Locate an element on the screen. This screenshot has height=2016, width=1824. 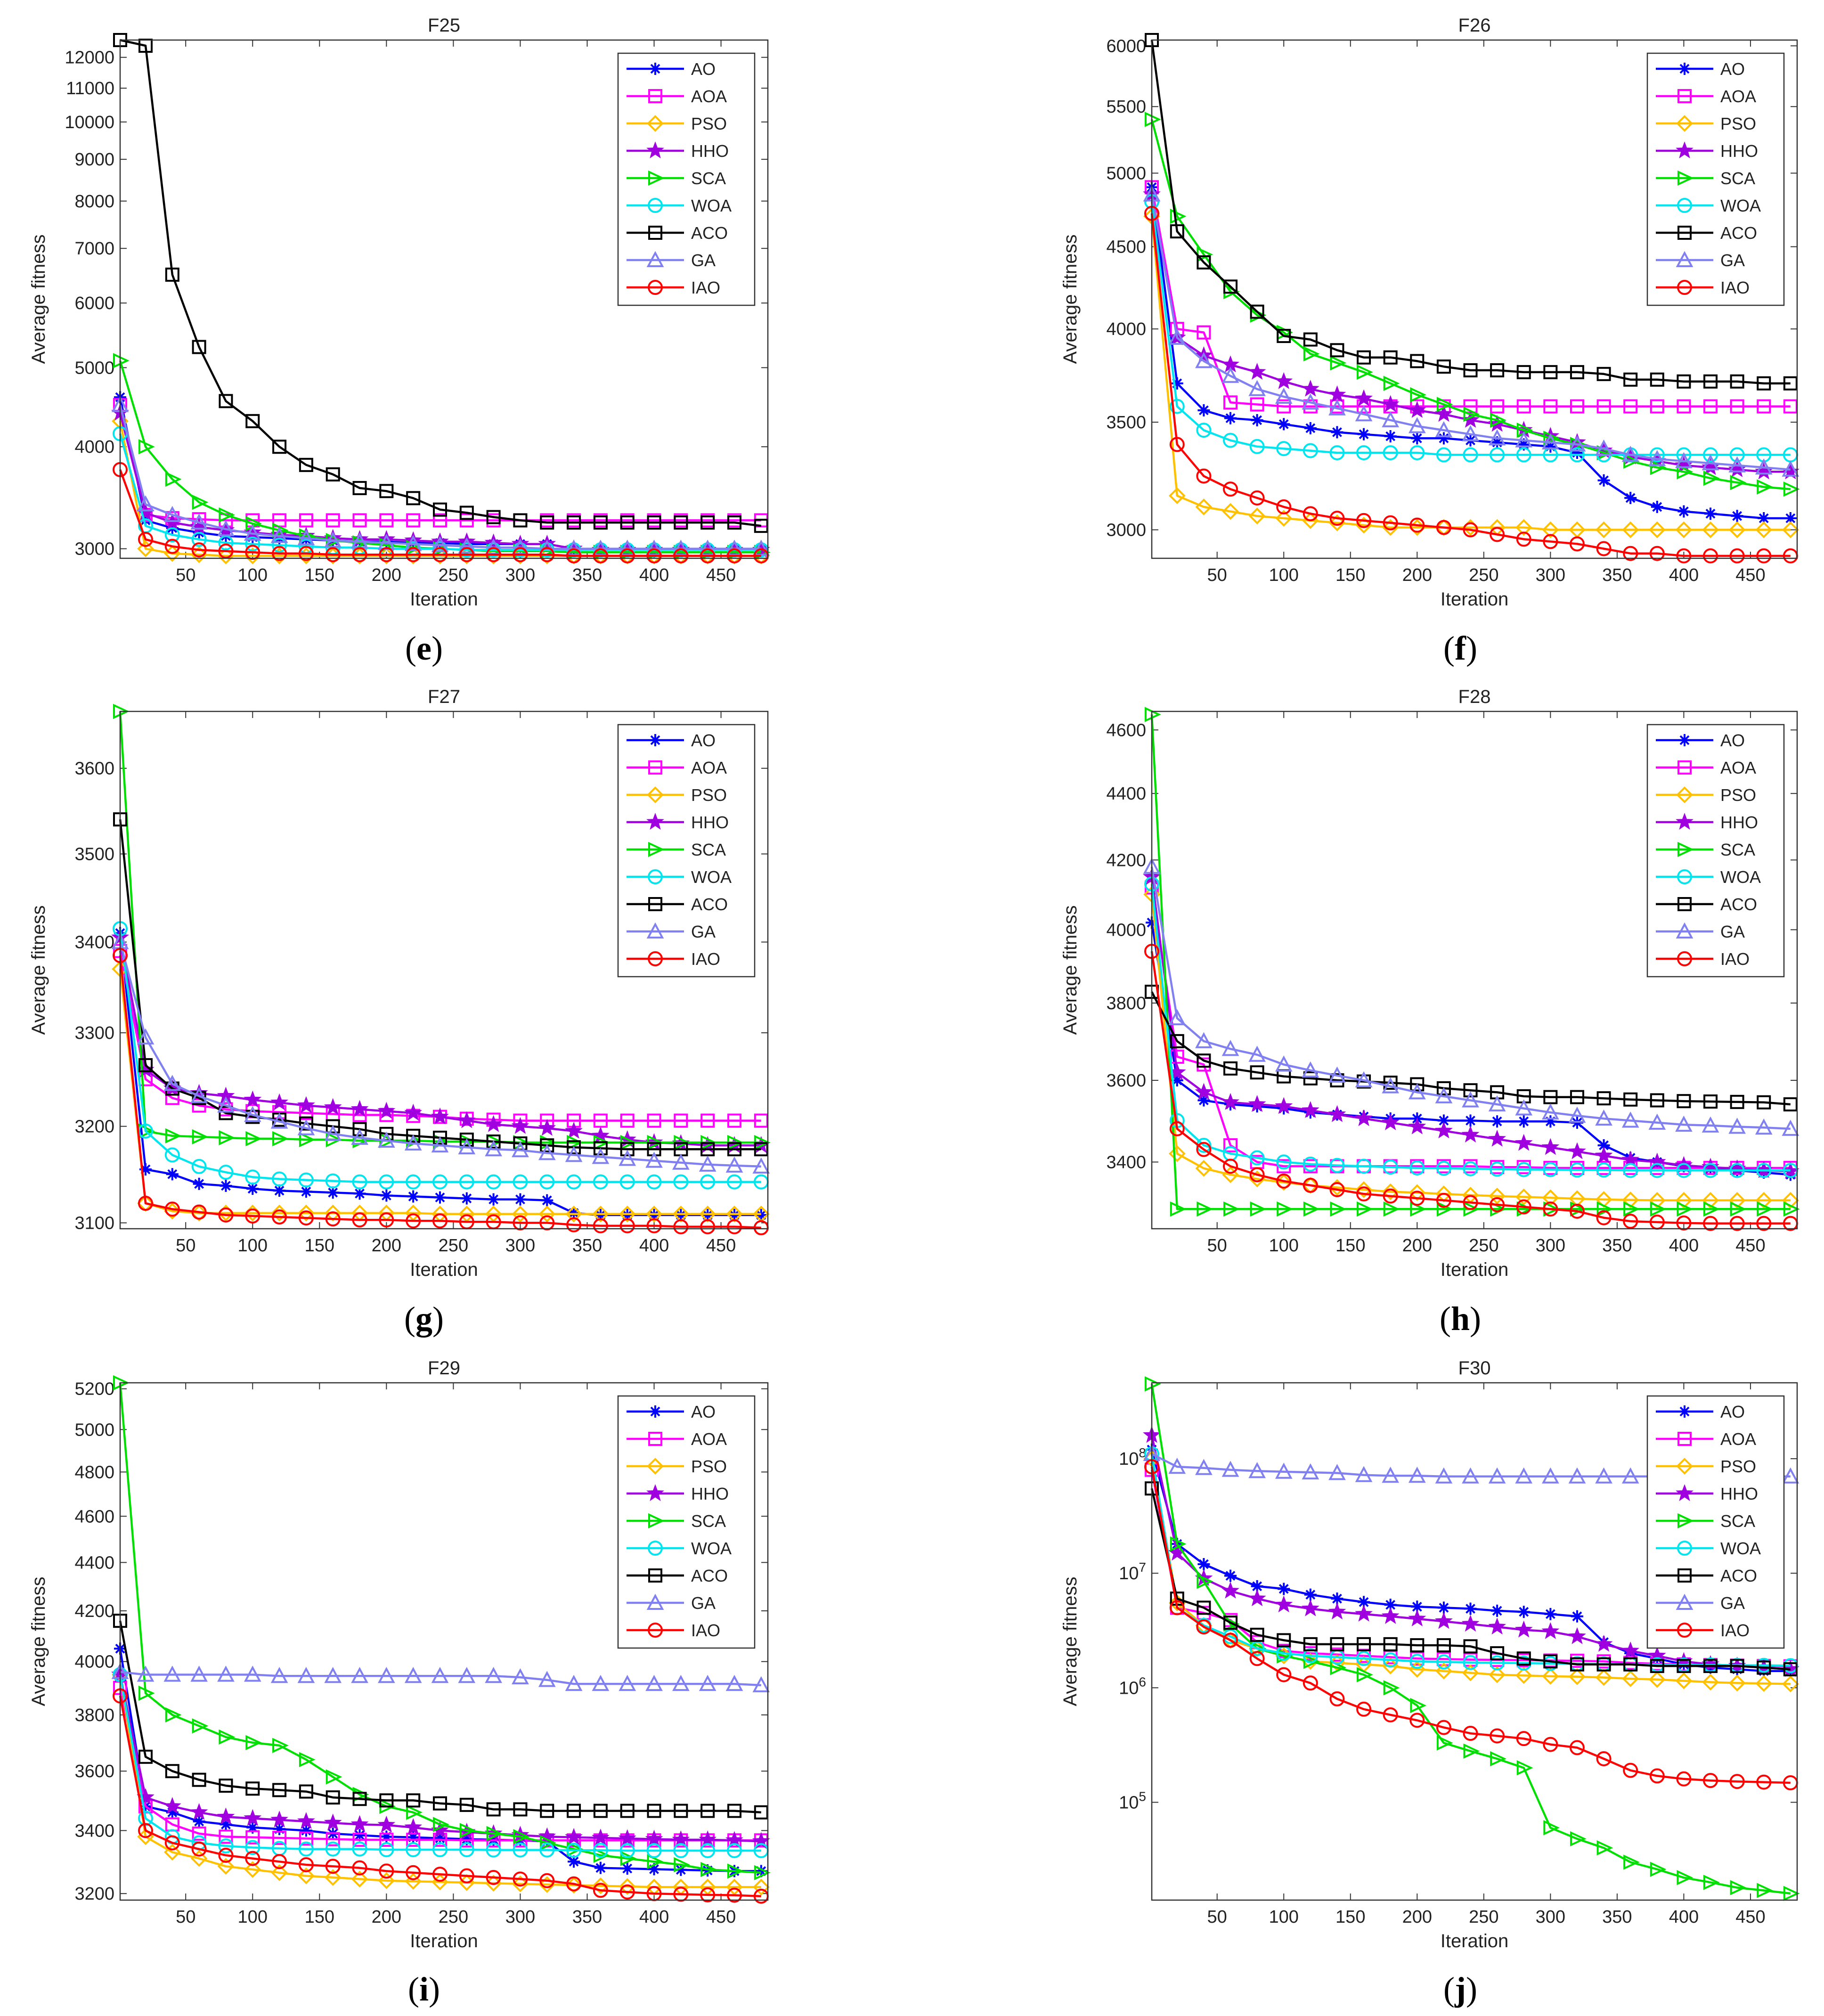
x-tick-label: 350 is located at coordinates (587, 575).